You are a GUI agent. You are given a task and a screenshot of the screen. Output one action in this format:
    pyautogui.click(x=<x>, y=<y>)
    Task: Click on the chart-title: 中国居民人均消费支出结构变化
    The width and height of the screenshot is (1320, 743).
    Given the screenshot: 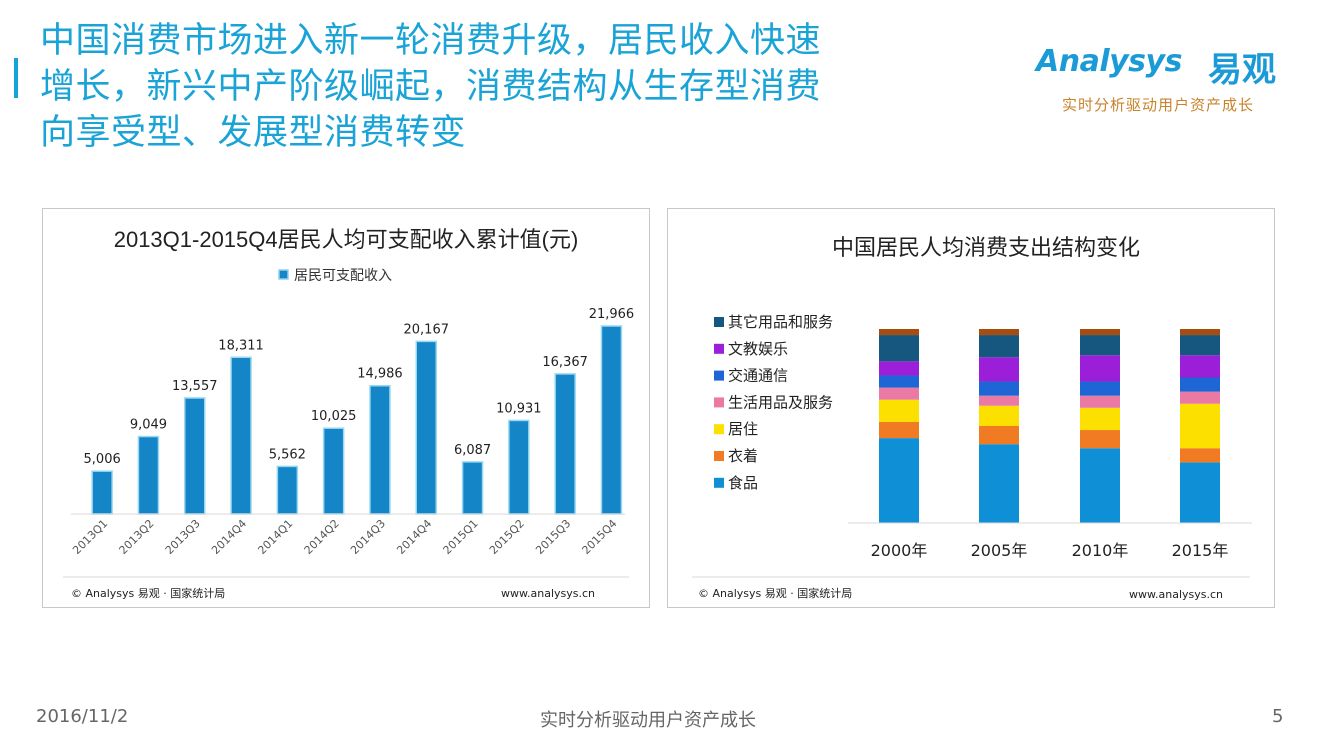 What is the action you would take?
    pyautogui.click(x=986, y=248)
    